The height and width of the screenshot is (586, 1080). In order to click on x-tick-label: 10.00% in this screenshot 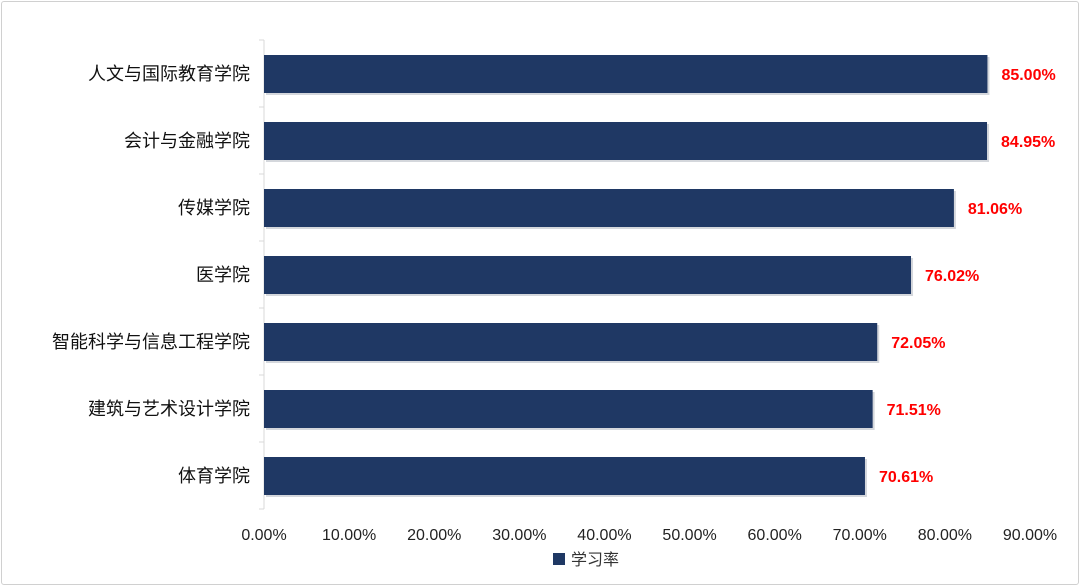, I will do `click(349, 535)`.